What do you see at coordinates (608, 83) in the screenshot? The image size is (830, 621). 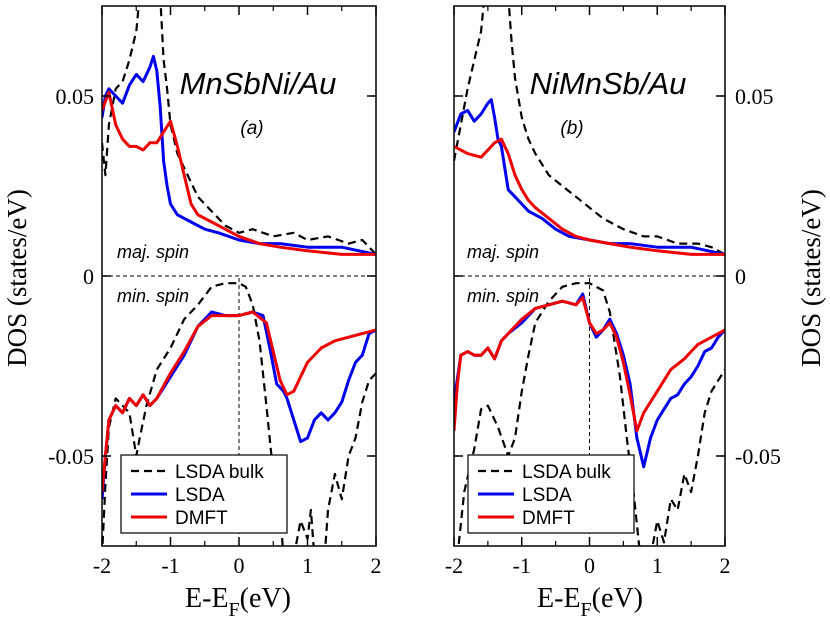 I see `panel-title: NiMnSb/Au` at bounding box center [608, 83].